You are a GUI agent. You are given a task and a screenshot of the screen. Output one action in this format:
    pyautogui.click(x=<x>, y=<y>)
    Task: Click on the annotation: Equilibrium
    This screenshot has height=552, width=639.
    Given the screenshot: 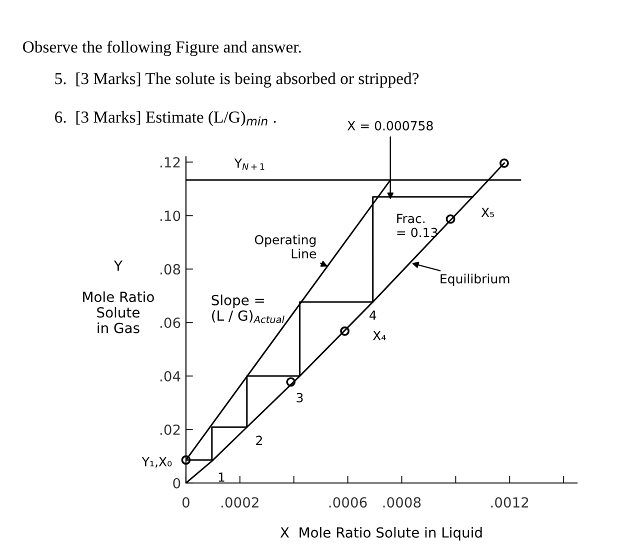 What is the action you would take?
    pyautogui.click(x=475, y=280)
    